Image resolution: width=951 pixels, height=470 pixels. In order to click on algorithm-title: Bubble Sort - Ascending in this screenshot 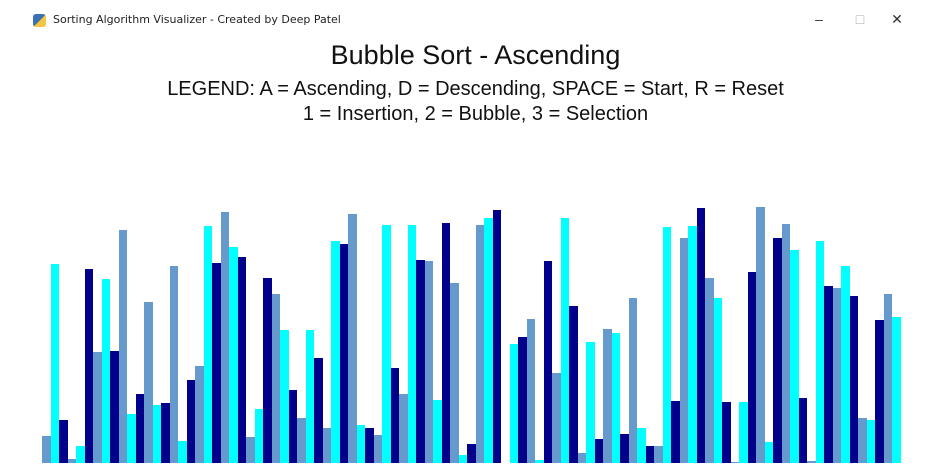, I will do `click(475, 55)`.